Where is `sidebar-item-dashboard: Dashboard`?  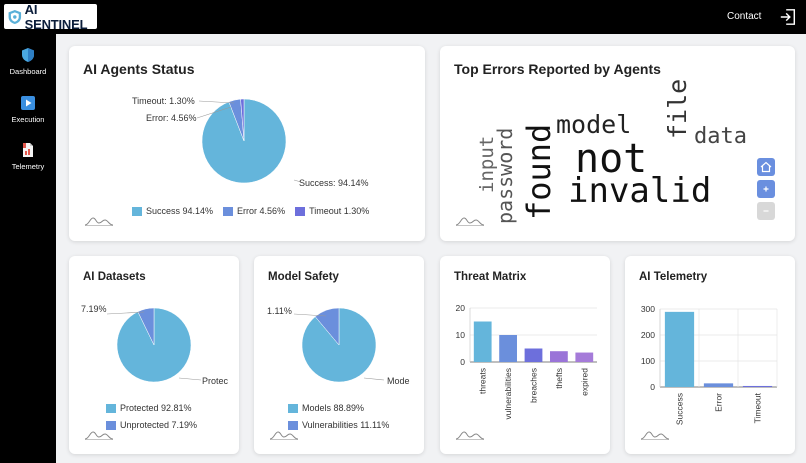
sidebar-item-dashboard: Dashboard is located at coordinates (28, 61).